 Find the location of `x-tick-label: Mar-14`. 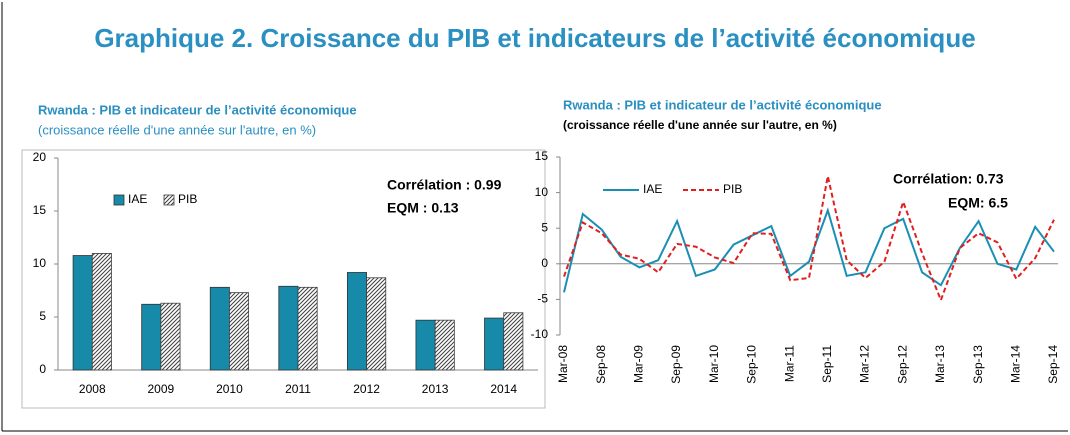

x-tick-label: Mar-14 is located at coordinates (1015, 364).